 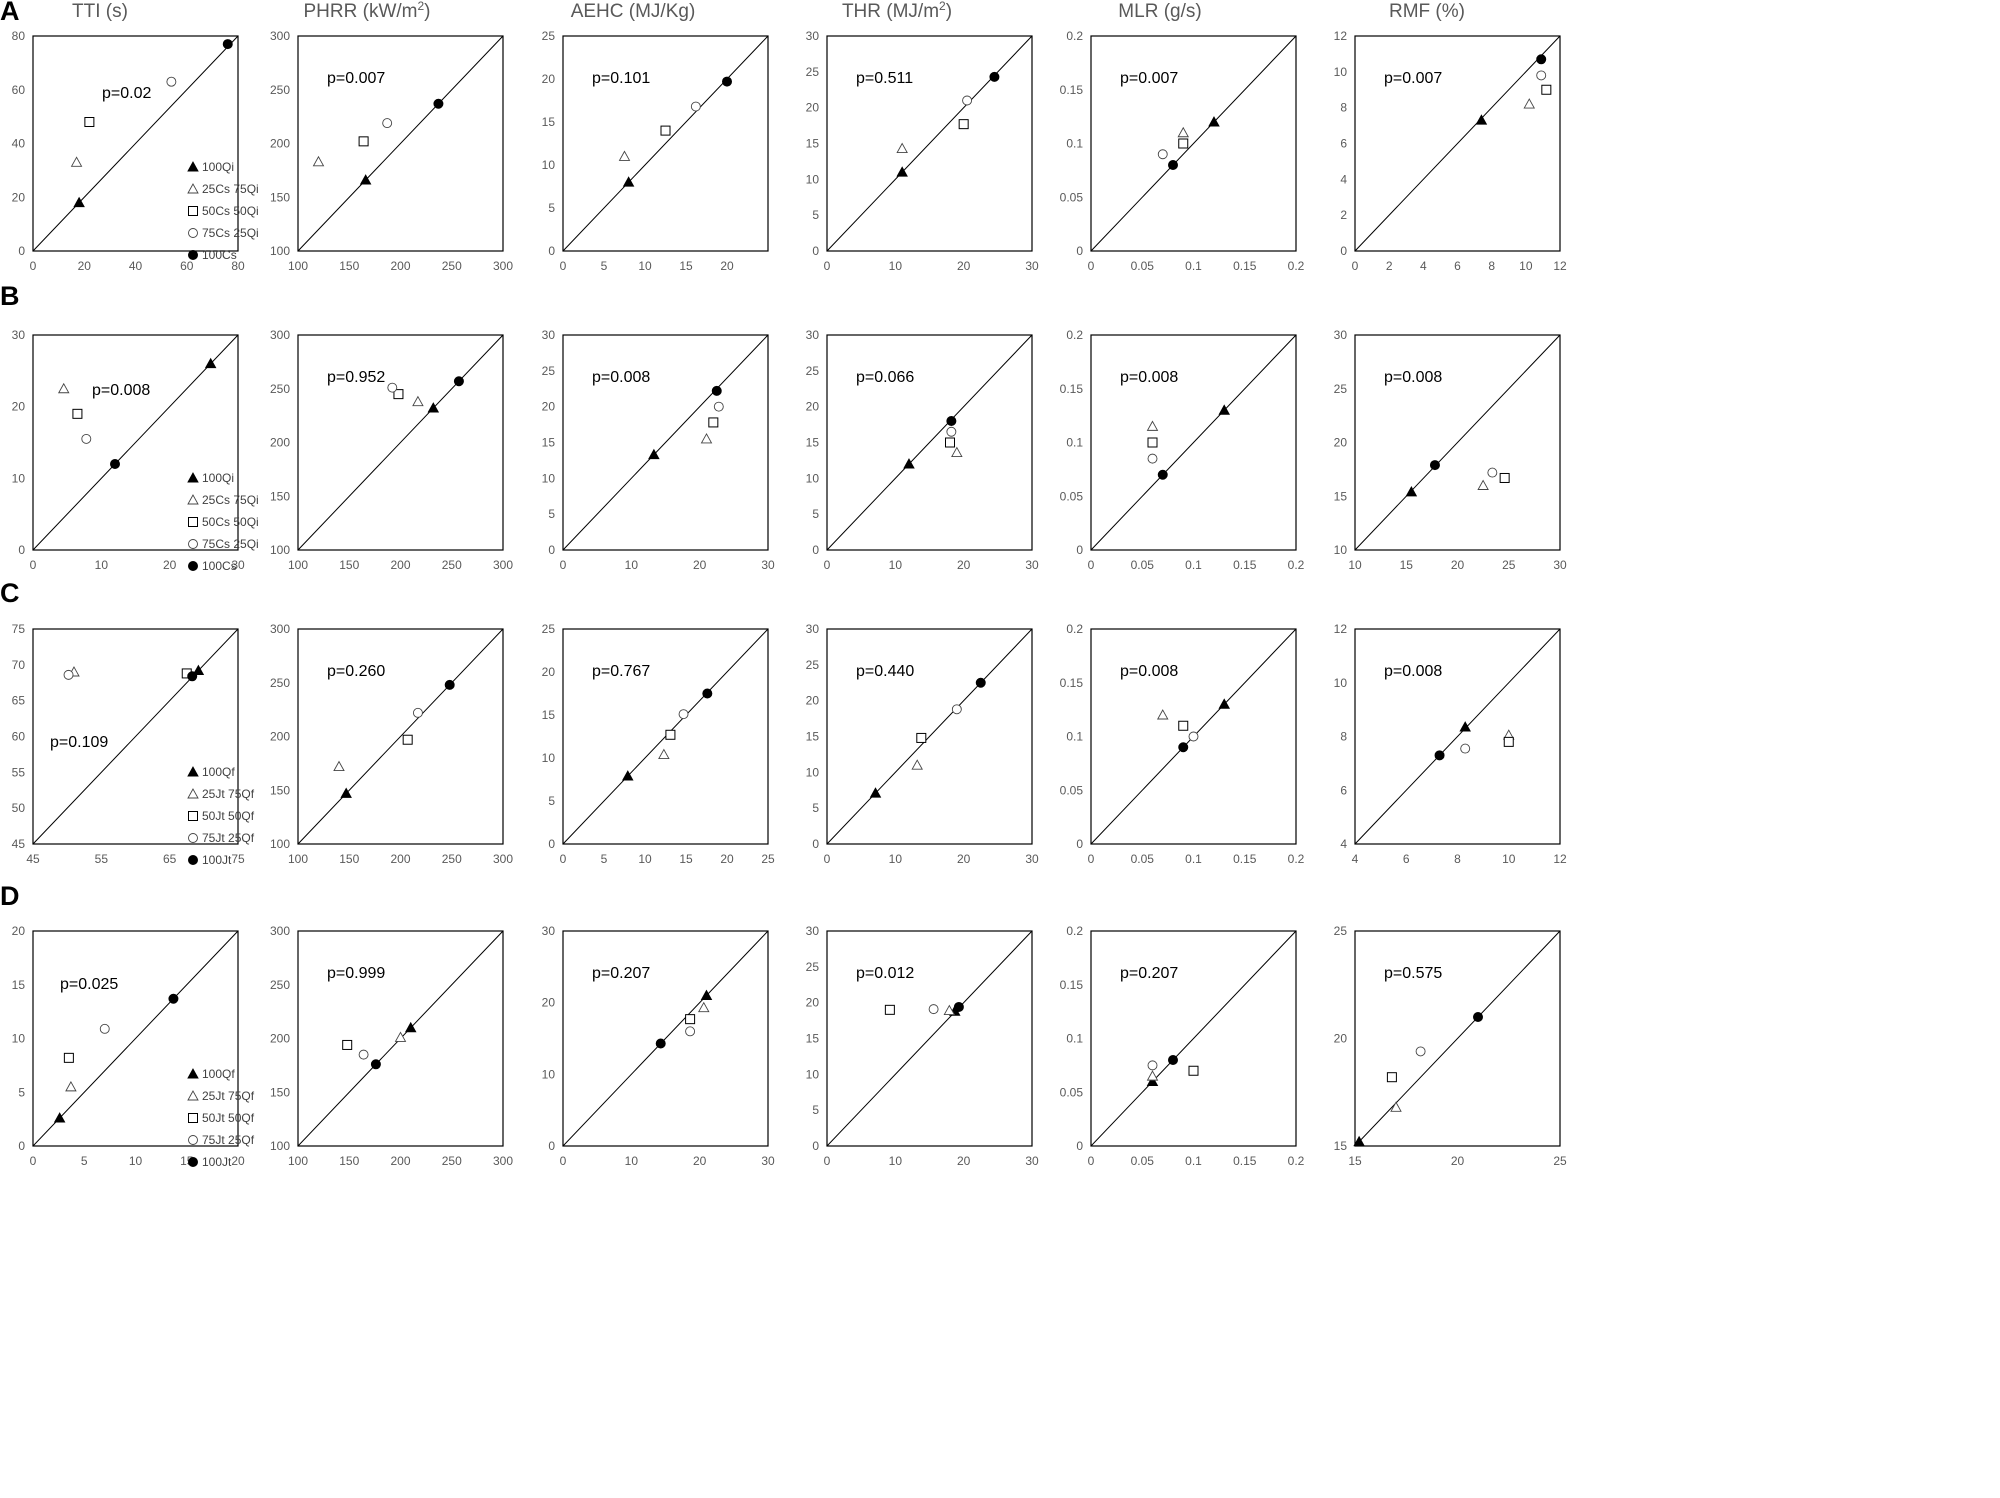 What do you see at coordinates (219, 255) in the screenshot?
I see `legend-entry: 100Cs` at bounding box center [219, 255].